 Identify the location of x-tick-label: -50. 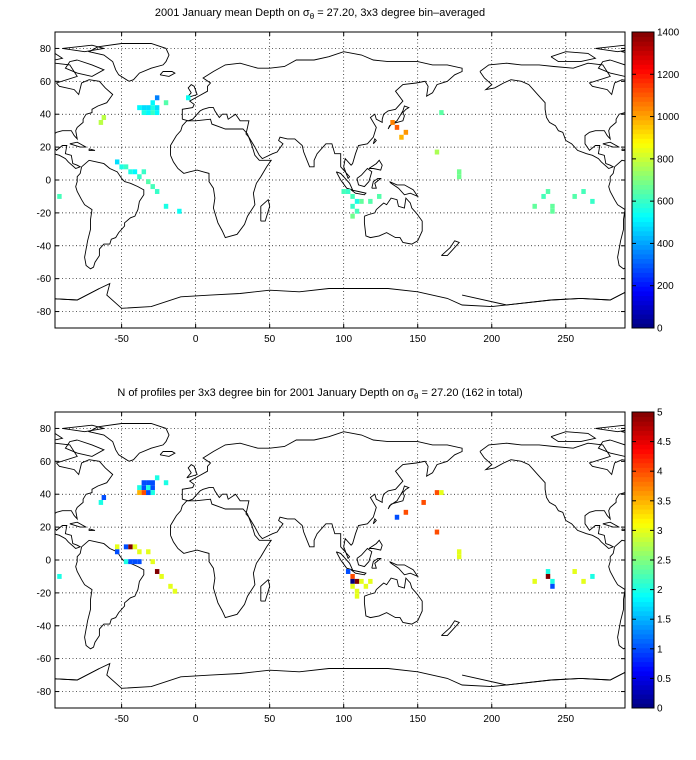
(121, 719).